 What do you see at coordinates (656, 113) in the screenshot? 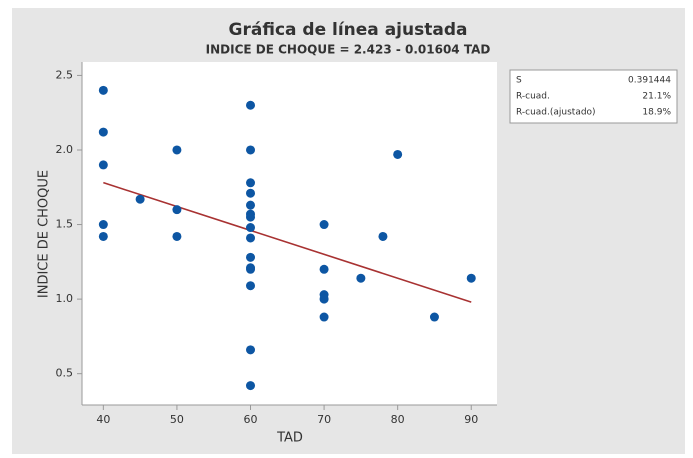
I see `stats-value: 18.9%` at bounding box center [656, 113].